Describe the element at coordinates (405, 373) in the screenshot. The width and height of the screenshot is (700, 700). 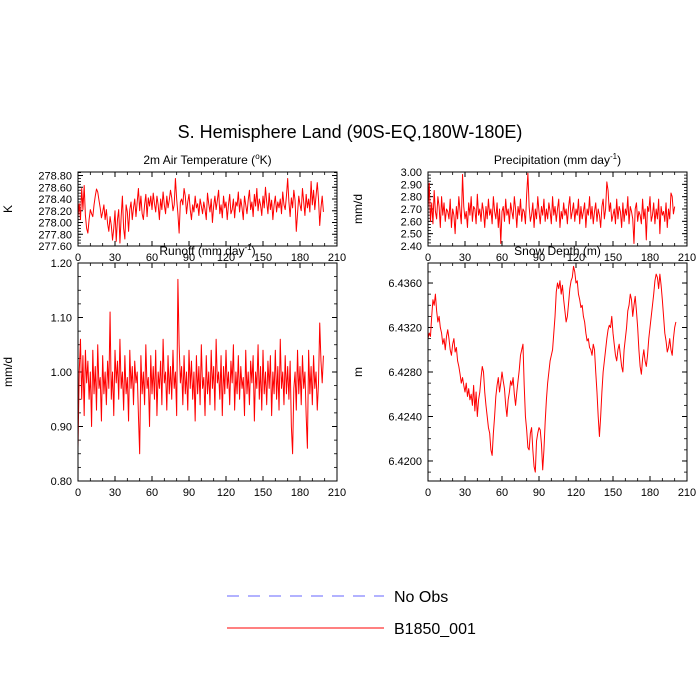
I see `y-tick-label: 6.4280` at that location.